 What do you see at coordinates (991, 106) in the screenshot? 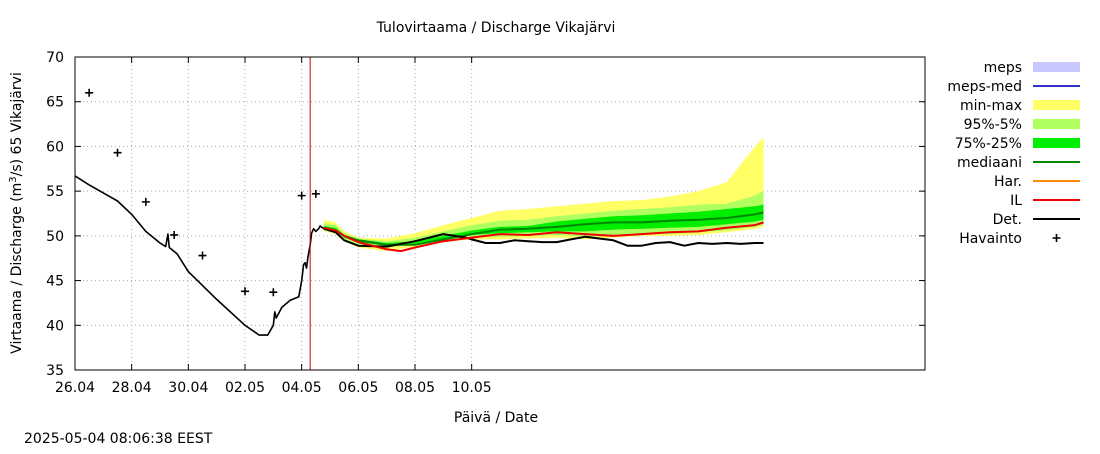
I see `legend-label: min-max` at bounding box center [991, 106].